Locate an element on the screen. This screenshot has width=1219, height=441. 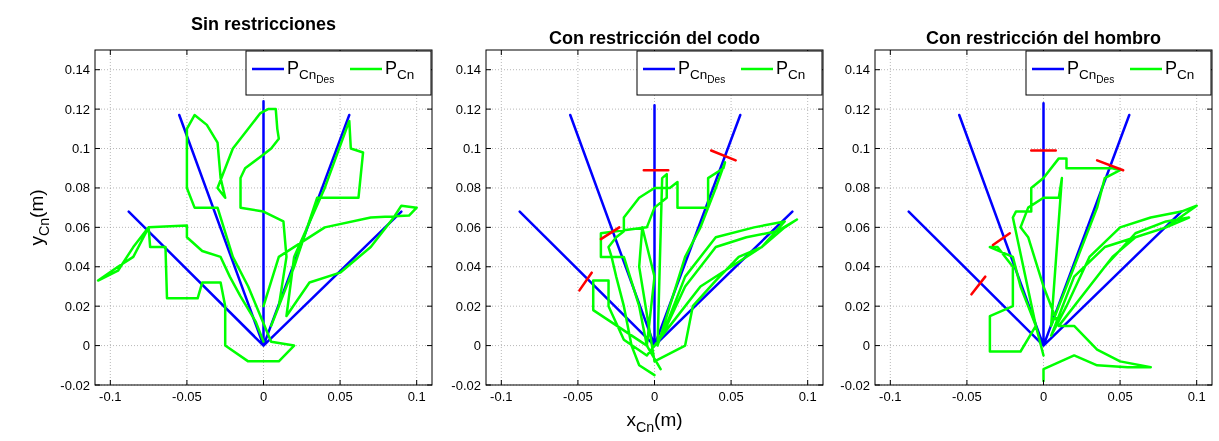
x-axis-title: x$_{Cn}$(m) is located at coordinates (654, 422).